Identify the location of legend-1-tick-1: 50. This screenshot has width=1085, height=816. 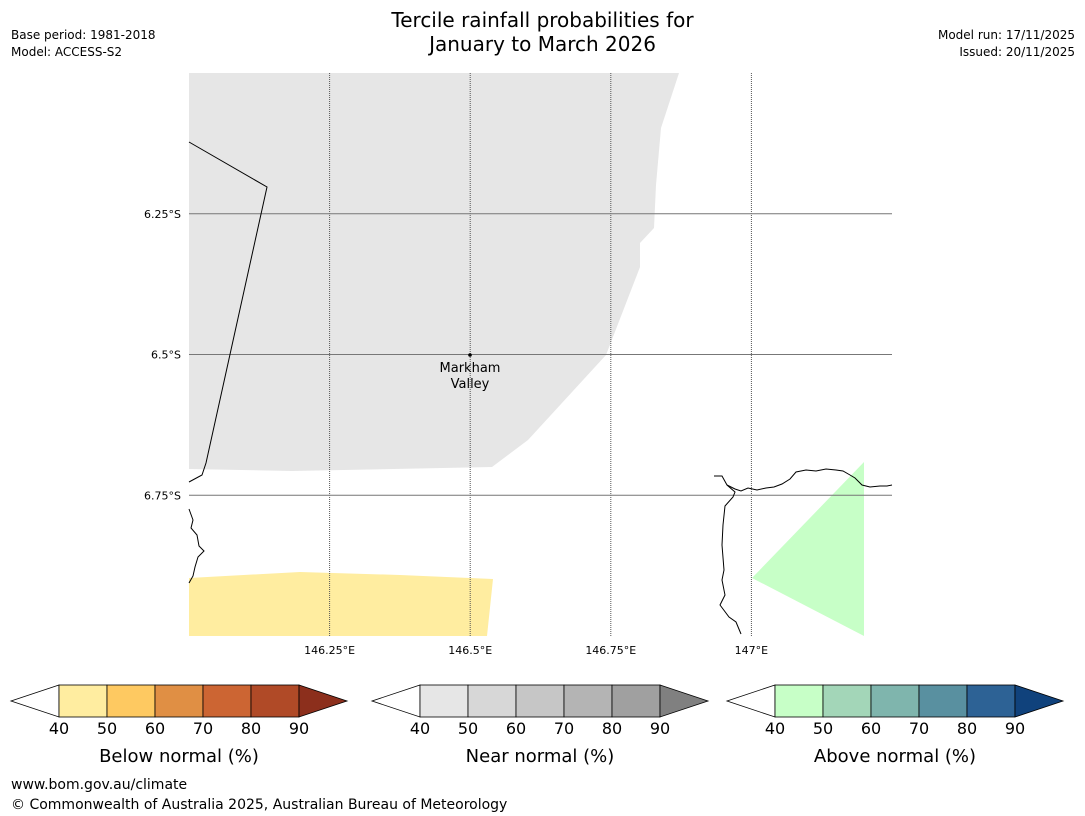
(468, 728).